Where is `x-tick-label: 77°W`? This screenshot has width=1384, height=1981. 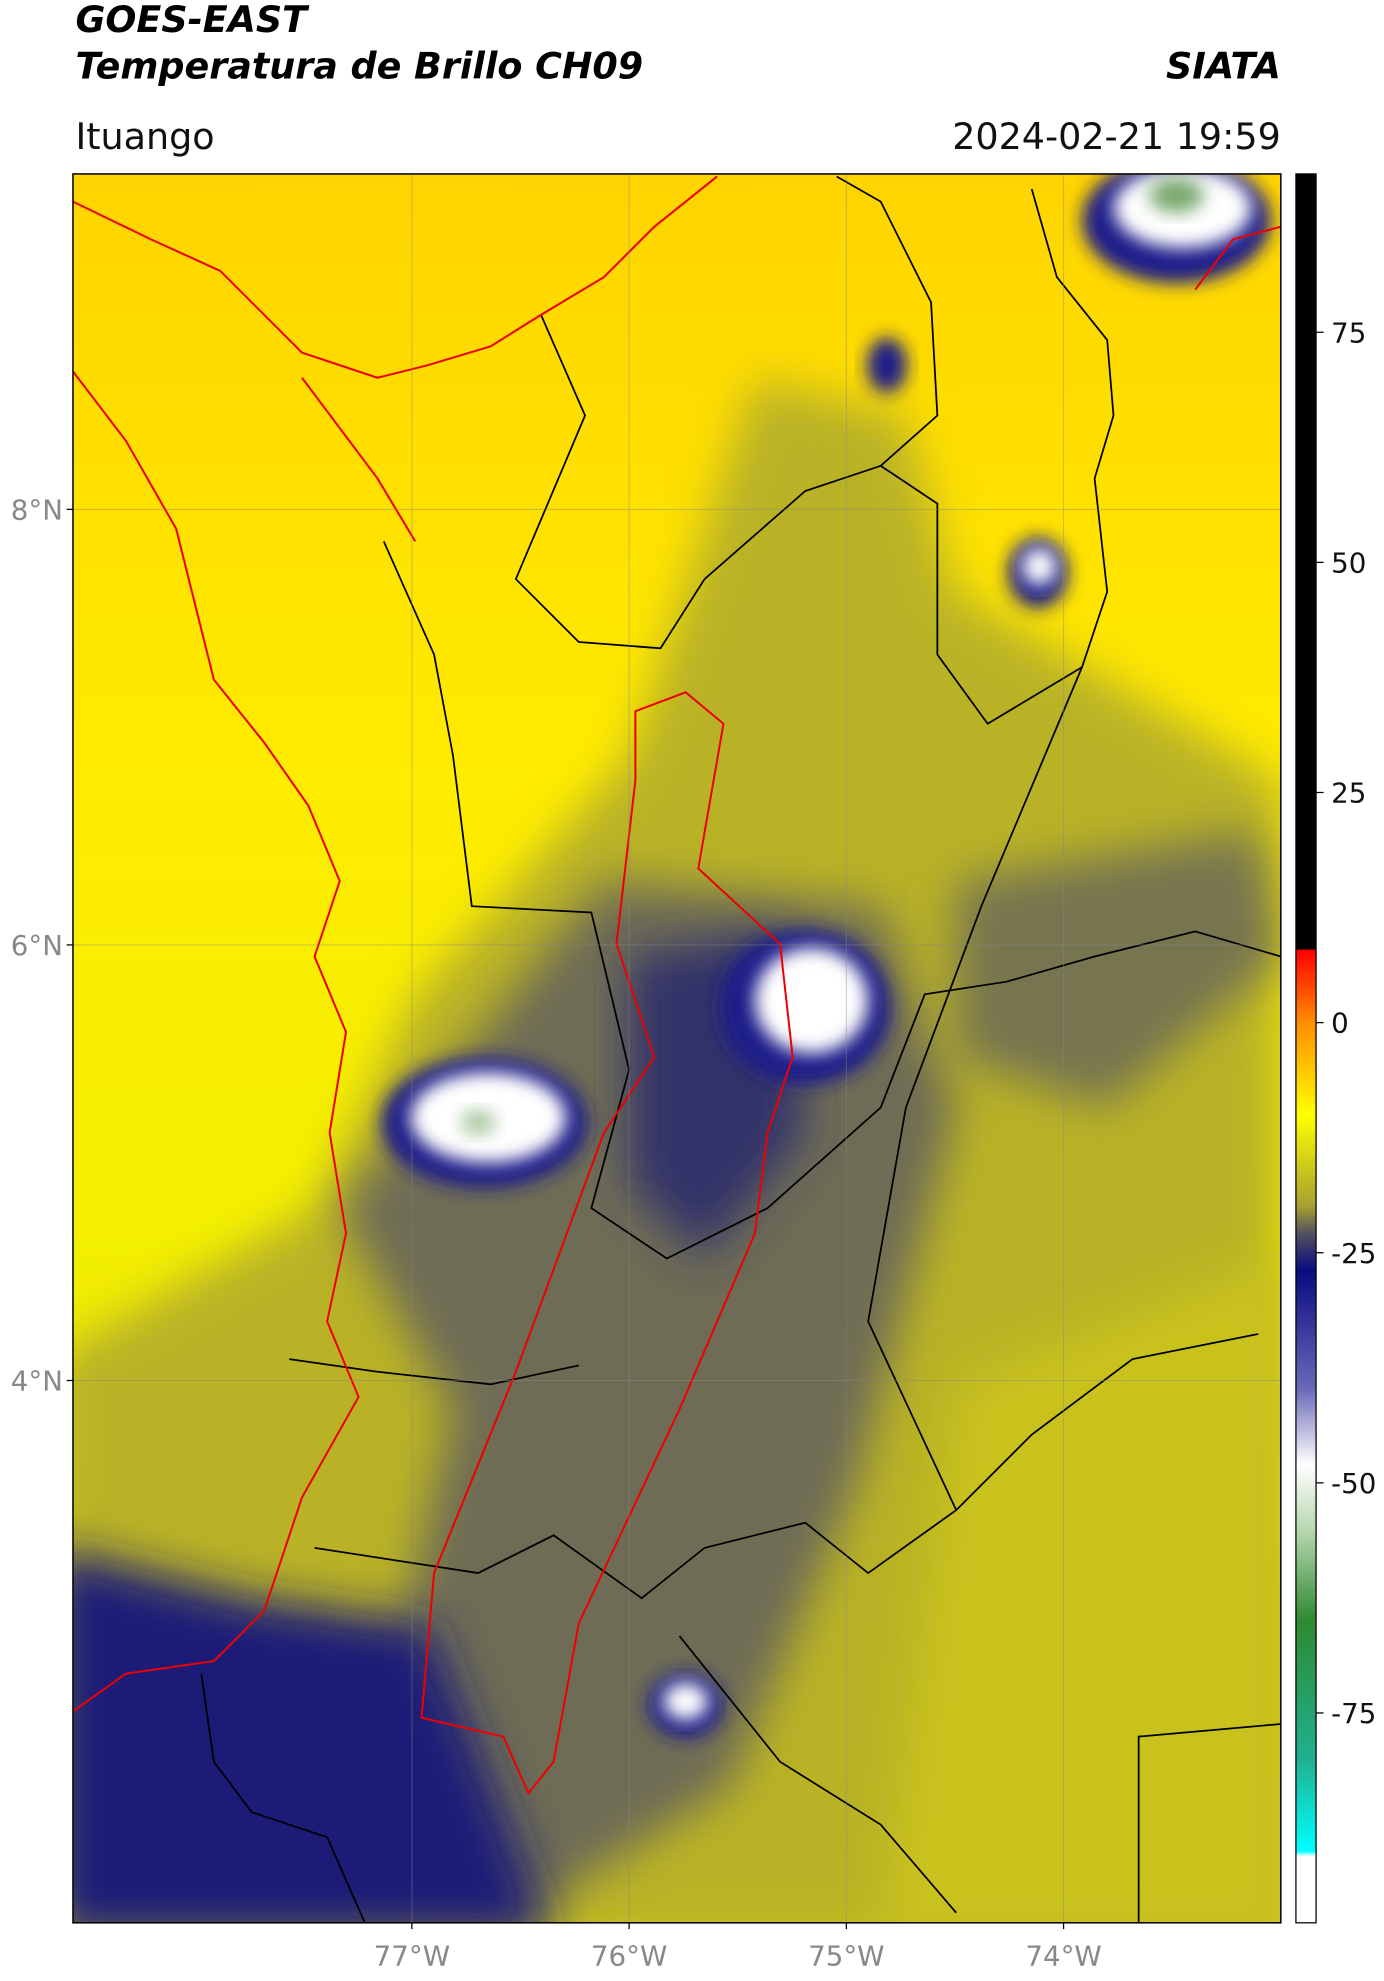
x-tick-label: 77°W is located at coordinates (412, 1956).